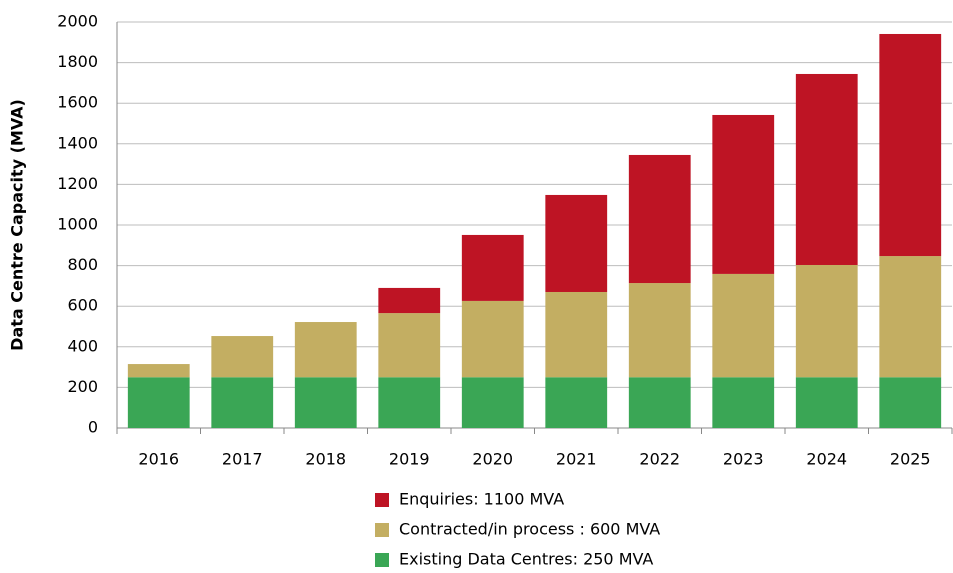 The height and width of the screenshot is (573, 953). What do you see at coordinates (492, 459) in the screenshot?
I see `x-tick-label: 2020` at bounding box center [492, 459].